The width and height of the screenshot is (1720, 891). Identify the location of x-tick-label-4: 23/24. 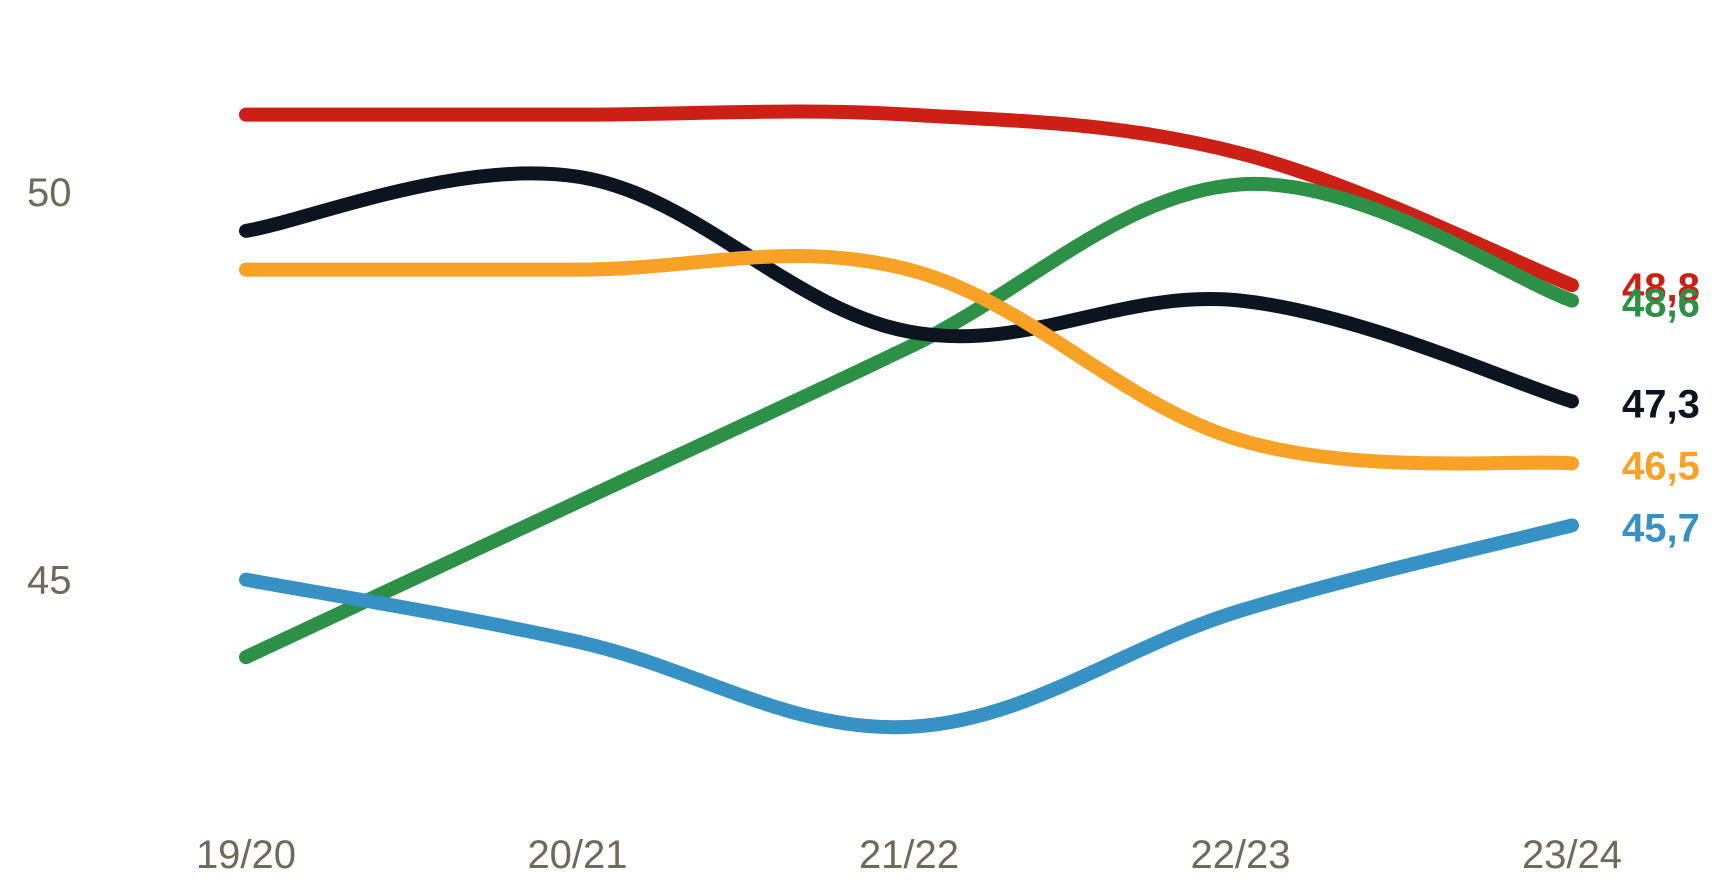
(1572, 855).